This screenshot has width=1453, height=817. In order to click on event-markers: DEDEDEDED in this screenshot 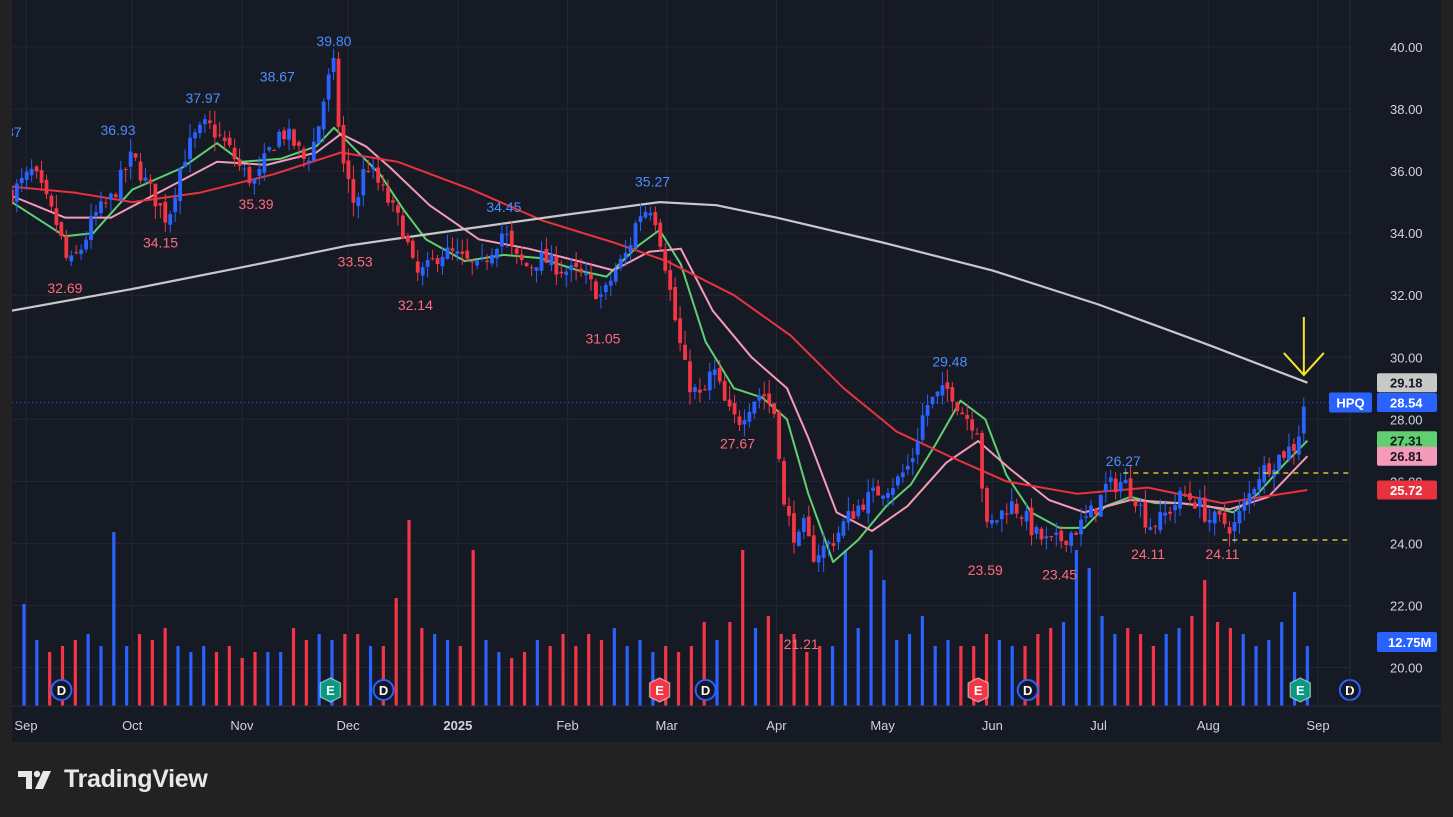, I will do `click(705, 690)`.